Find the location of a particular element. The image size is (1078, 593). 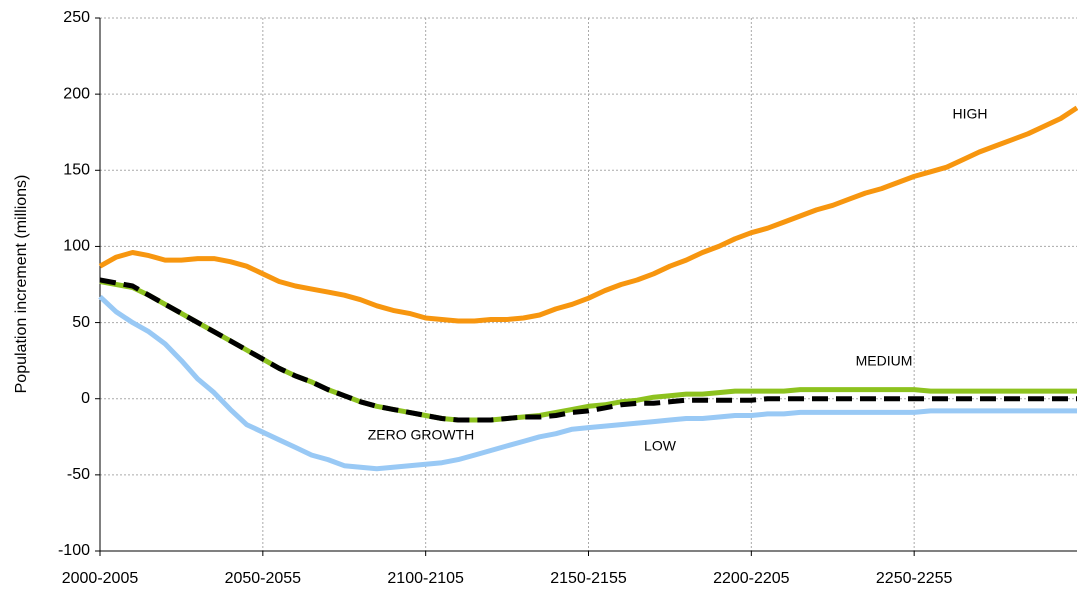

y-tick-label: 200 is located at coordinates (76, 93).